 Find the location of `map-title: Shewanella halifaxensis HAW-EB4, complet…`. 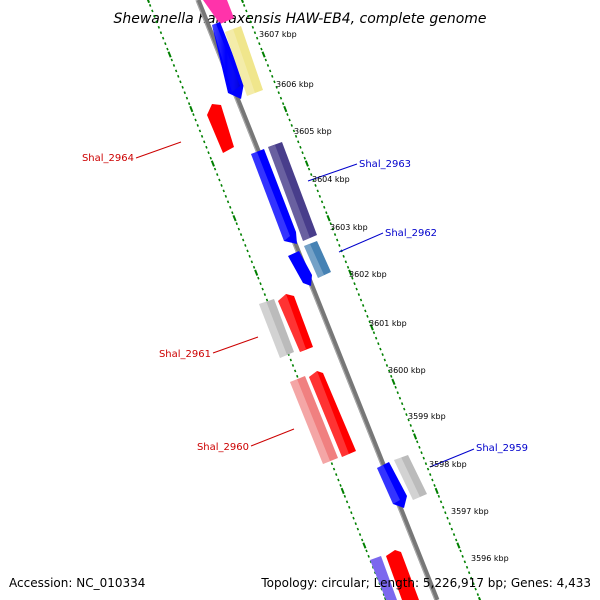

map-title: Shewanella halifaxensis HAW-EB4, complet… is located at coordinates (299, 19).